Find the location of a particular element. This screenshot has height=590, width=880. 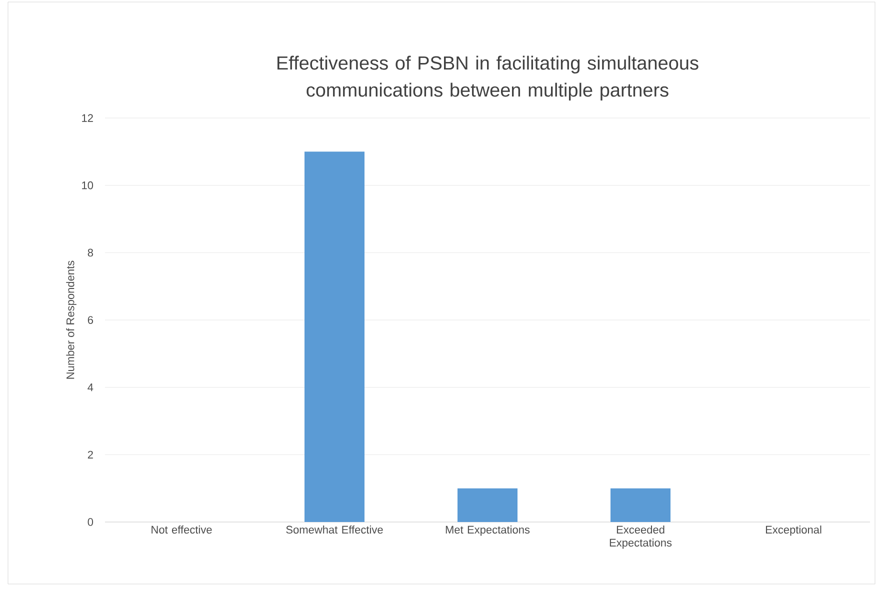

y-tick-label: 10 is located at coordinates (88, 185).